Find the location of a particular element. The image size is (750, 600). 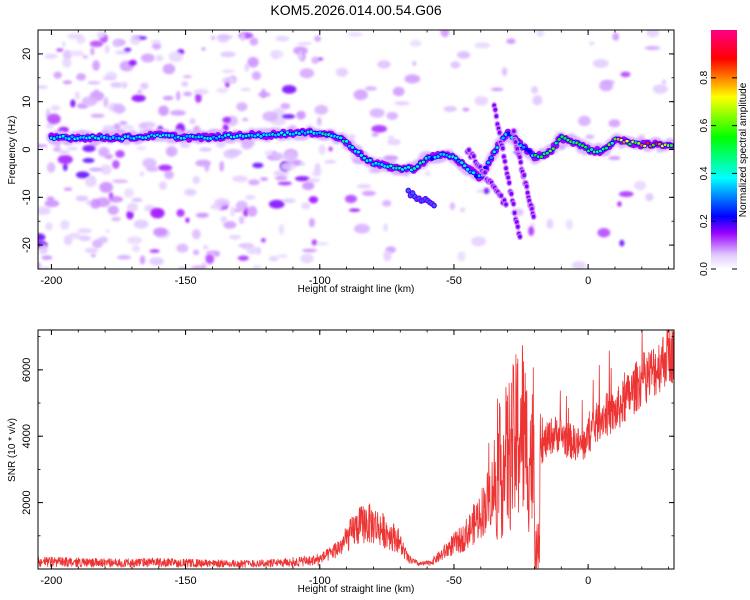

x-tick-label: -150 is located at coordinates (186, 281).